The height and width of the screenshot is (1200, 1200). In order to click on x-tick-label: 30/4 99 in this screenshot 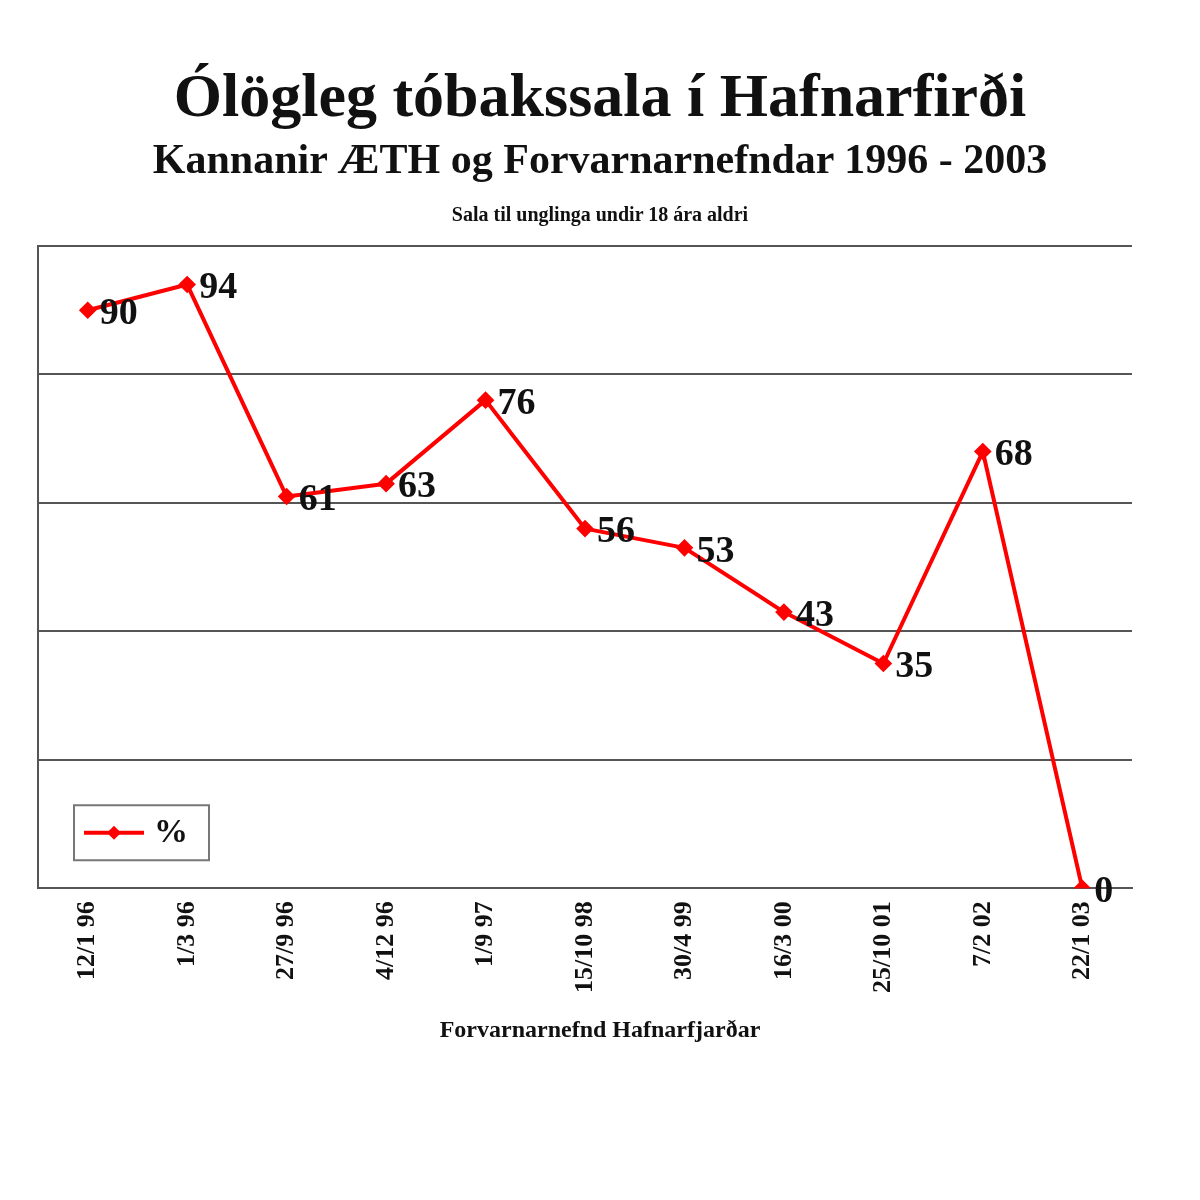, I will do `click(683, 941)`.